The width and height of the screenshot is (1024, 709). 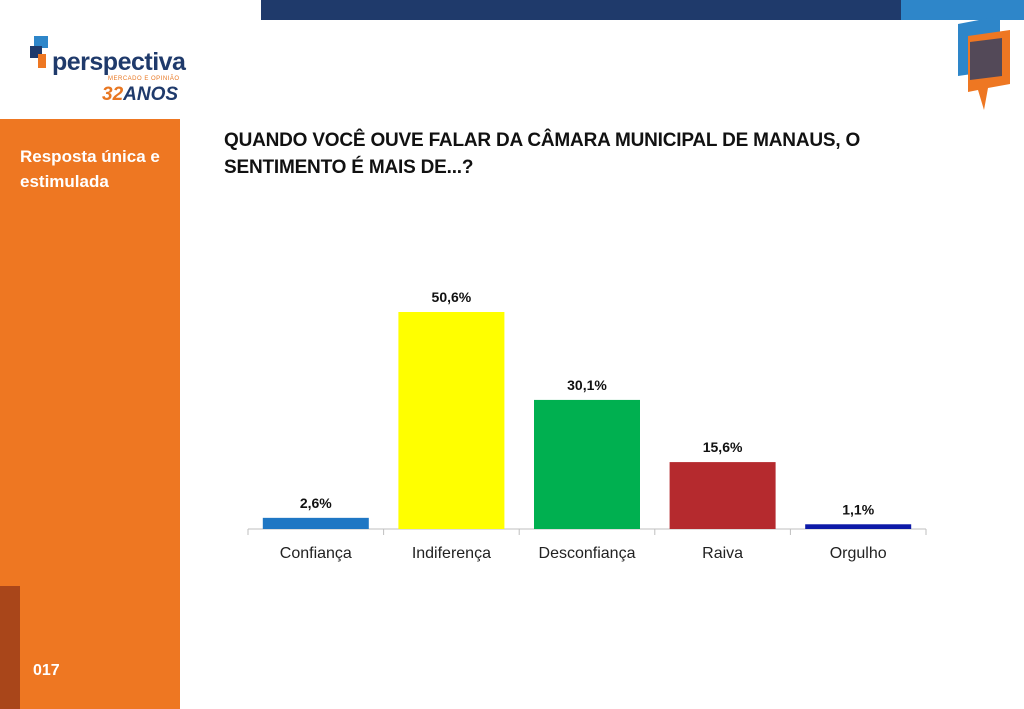 I want to click on bar-raiva, so click(x=722, y=495).